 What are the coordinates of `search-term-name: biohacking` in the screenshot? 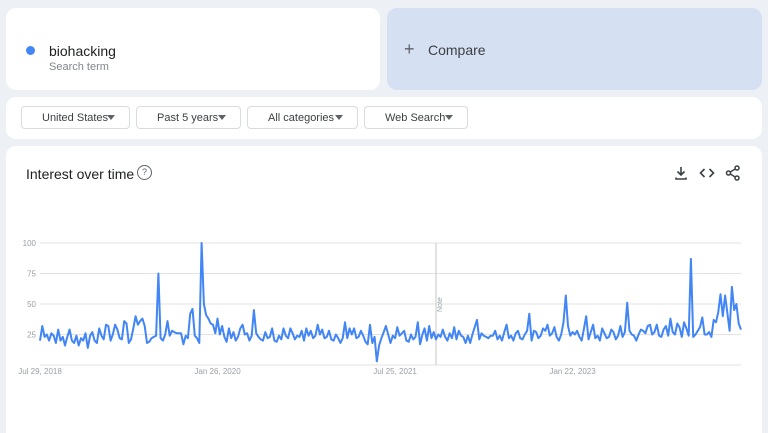 It's located at (82, 51).